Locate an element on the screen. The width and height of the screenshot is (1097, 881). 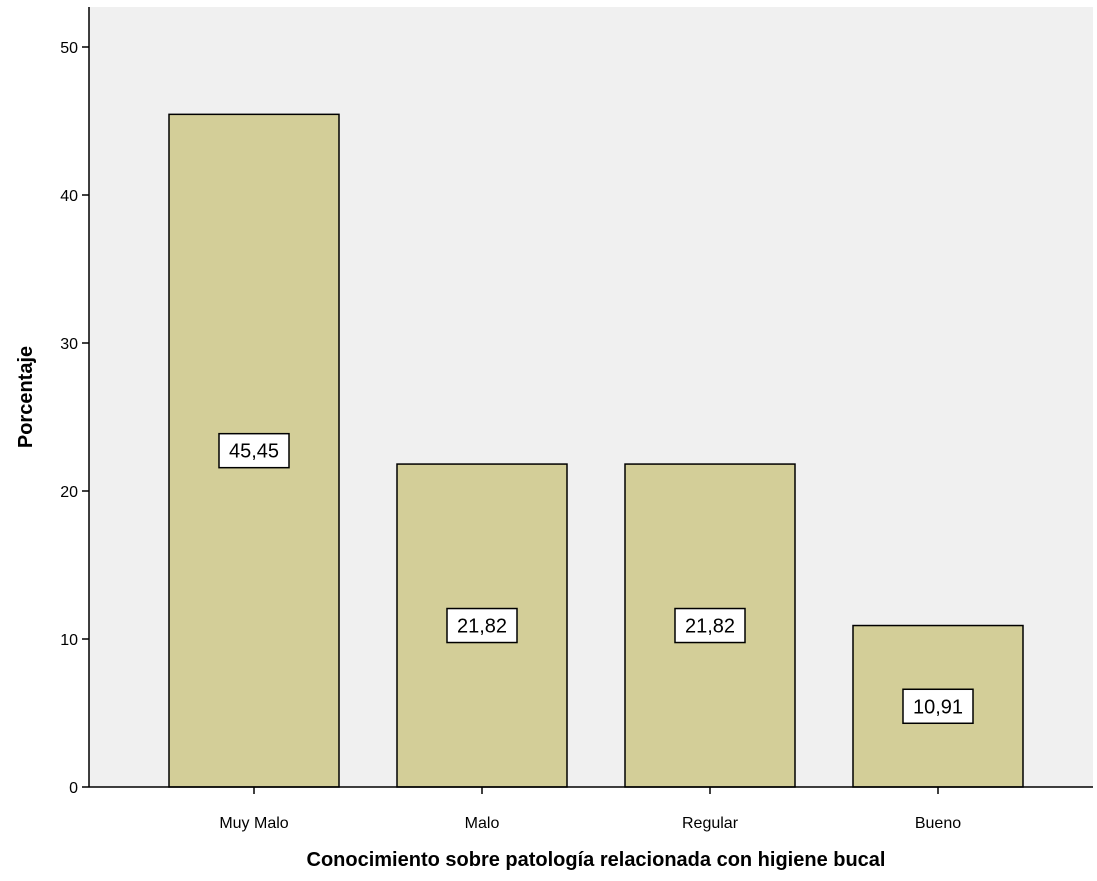
y-axis-title: Porcentaje is located at coordinates (26, 397).